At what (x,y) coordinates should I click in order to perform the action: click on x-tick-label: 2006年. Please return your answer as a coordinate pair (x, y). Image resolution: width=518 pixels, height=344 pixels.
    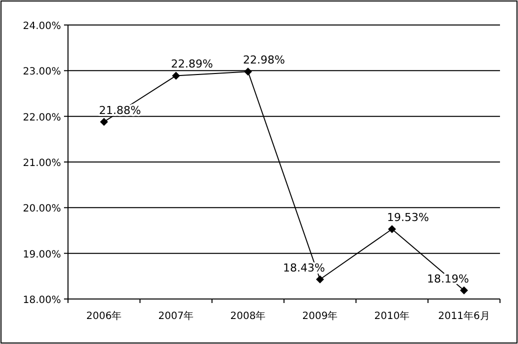
    Looking at the image, I should click on (104, 316).